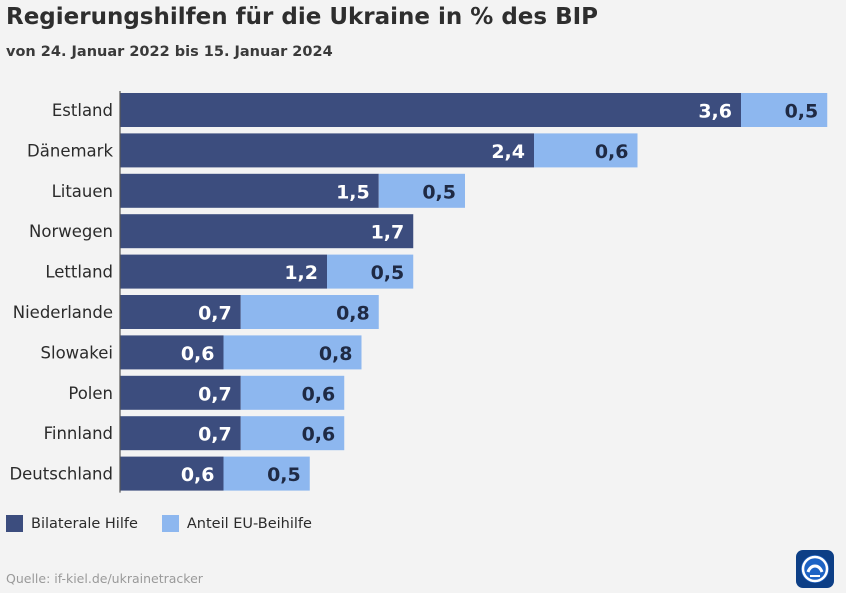 This screenshot has width=846, height=593. Describe the element at coordinates (61, 474) in the screenshot. I see `category-label: Deutschland` at that location.